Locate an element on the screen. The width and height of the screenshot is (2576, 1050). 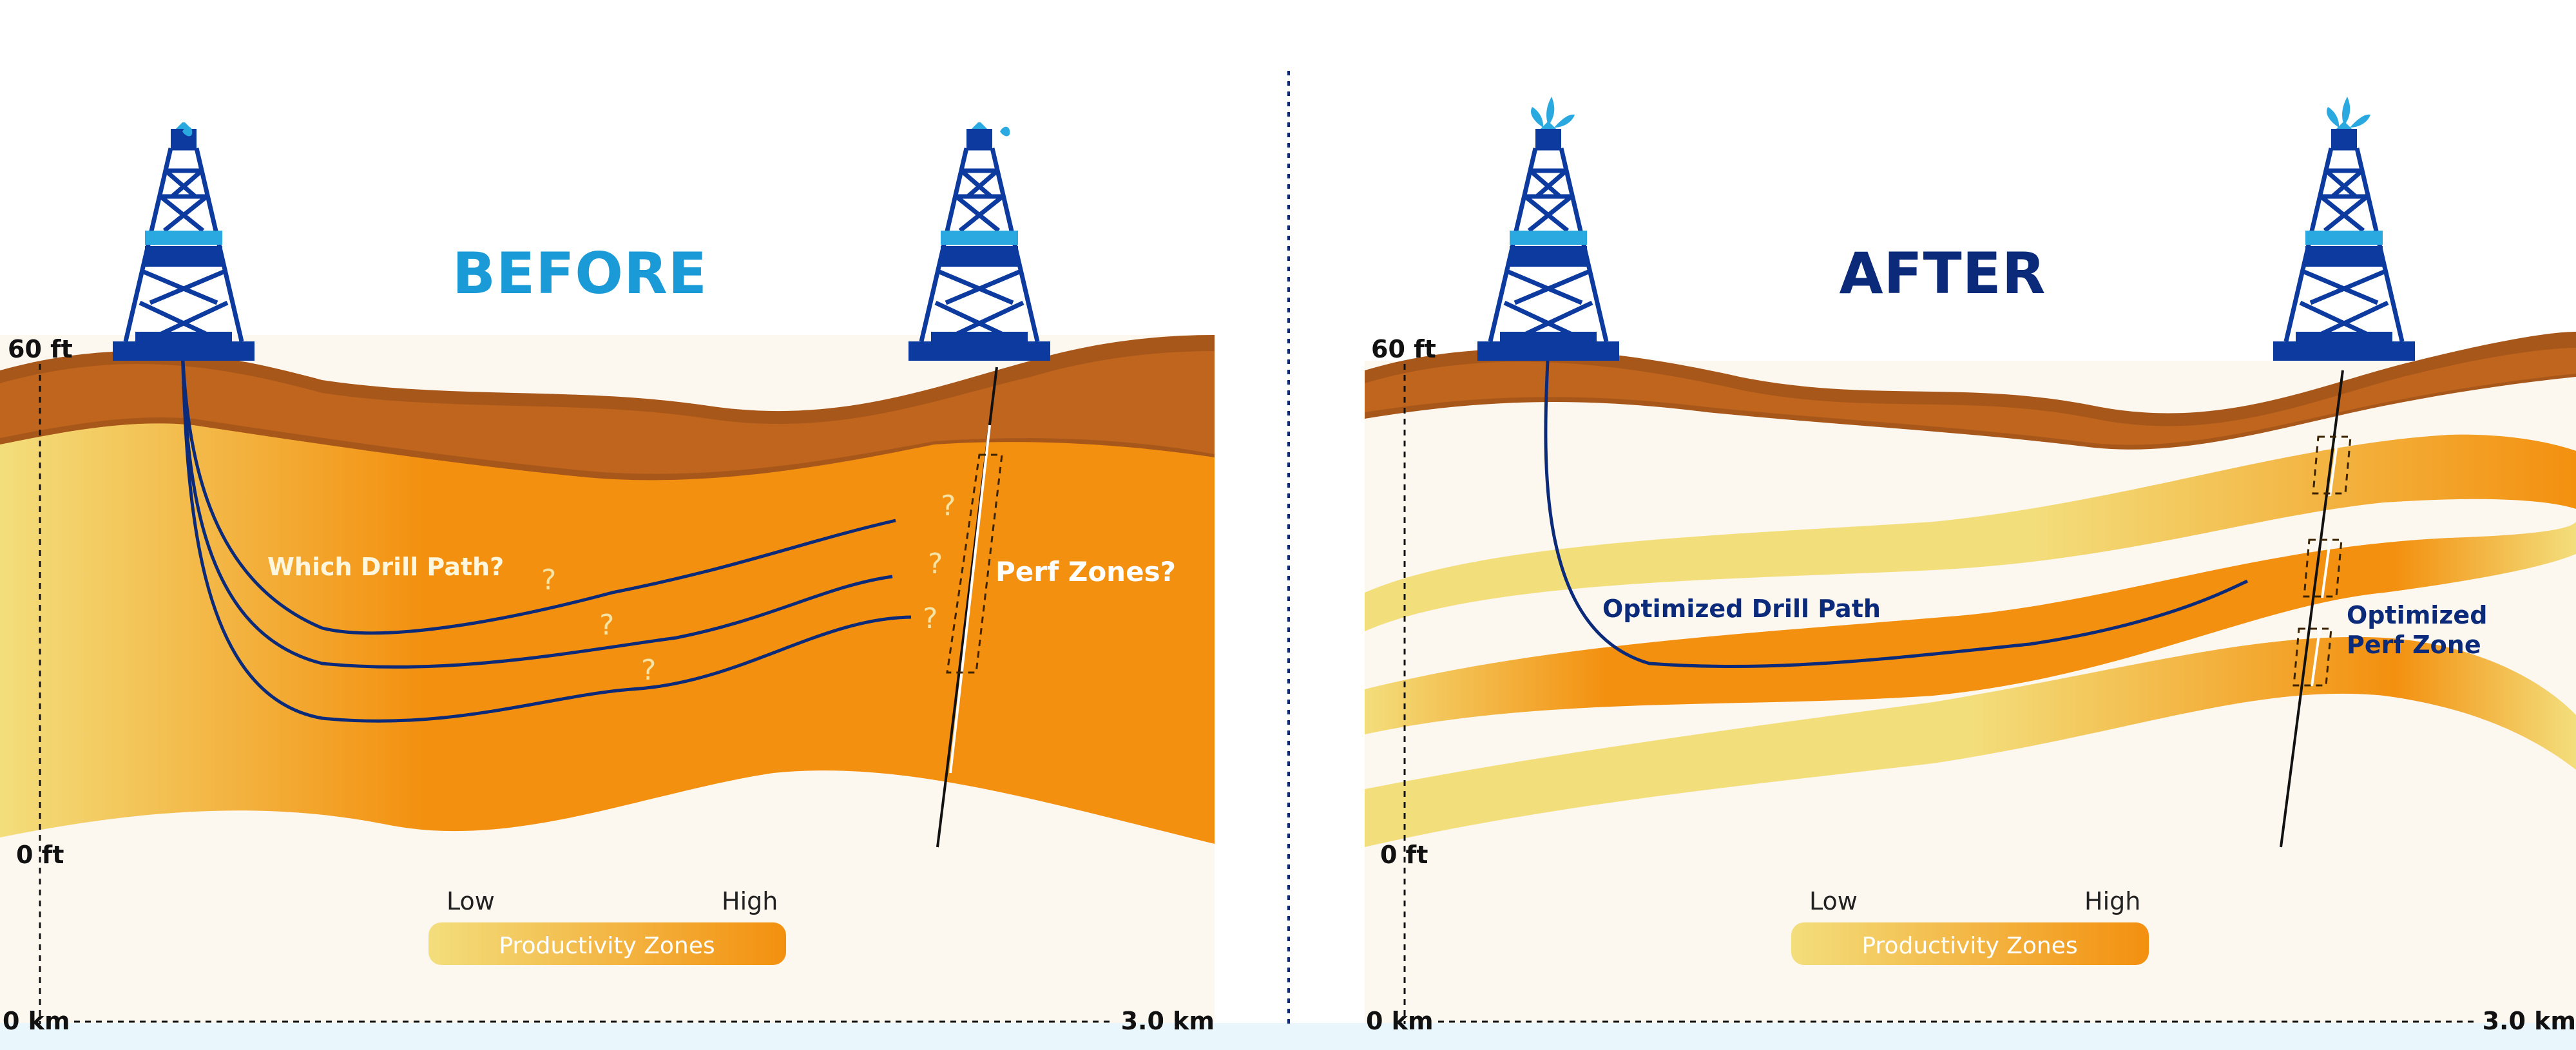
bottom-strip is located at coordinates (1288, 1036).